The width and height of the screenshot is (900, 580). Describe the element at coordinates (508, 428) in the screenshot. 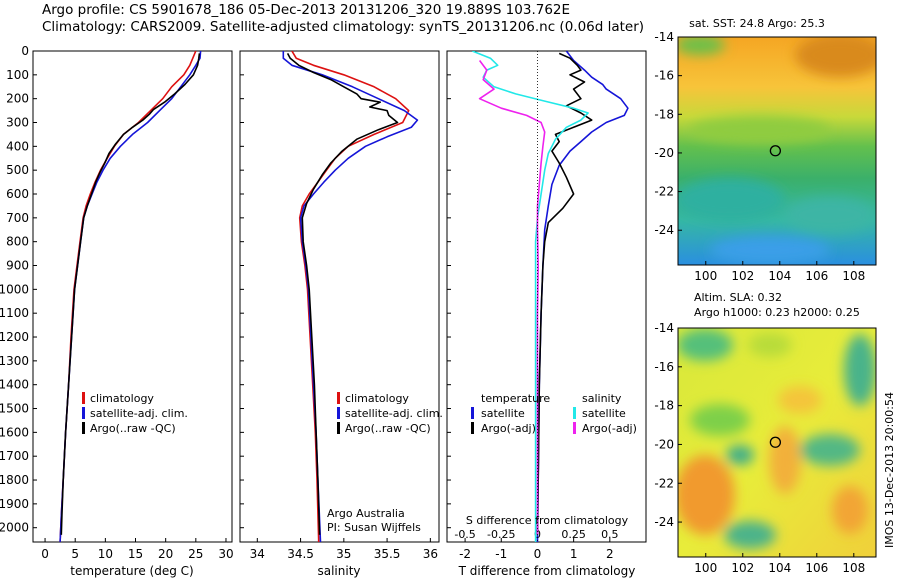

I see `legend-label-t-argo: Argo(-adj)` at that location.